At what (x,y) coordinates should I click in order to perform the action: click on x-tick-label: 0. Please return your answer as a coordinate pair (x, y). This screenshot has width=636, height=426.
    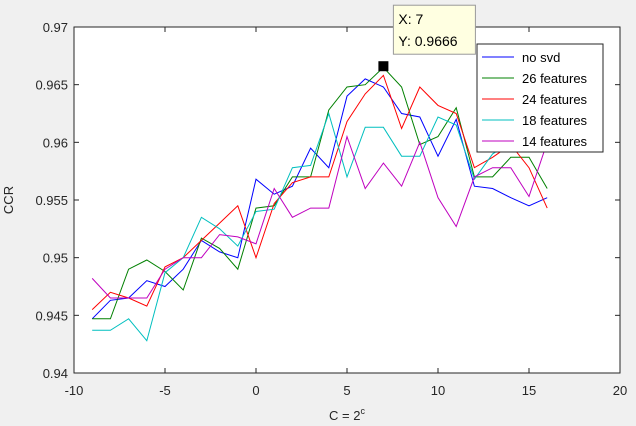
    Looking at the image, I should click on (255, 390).